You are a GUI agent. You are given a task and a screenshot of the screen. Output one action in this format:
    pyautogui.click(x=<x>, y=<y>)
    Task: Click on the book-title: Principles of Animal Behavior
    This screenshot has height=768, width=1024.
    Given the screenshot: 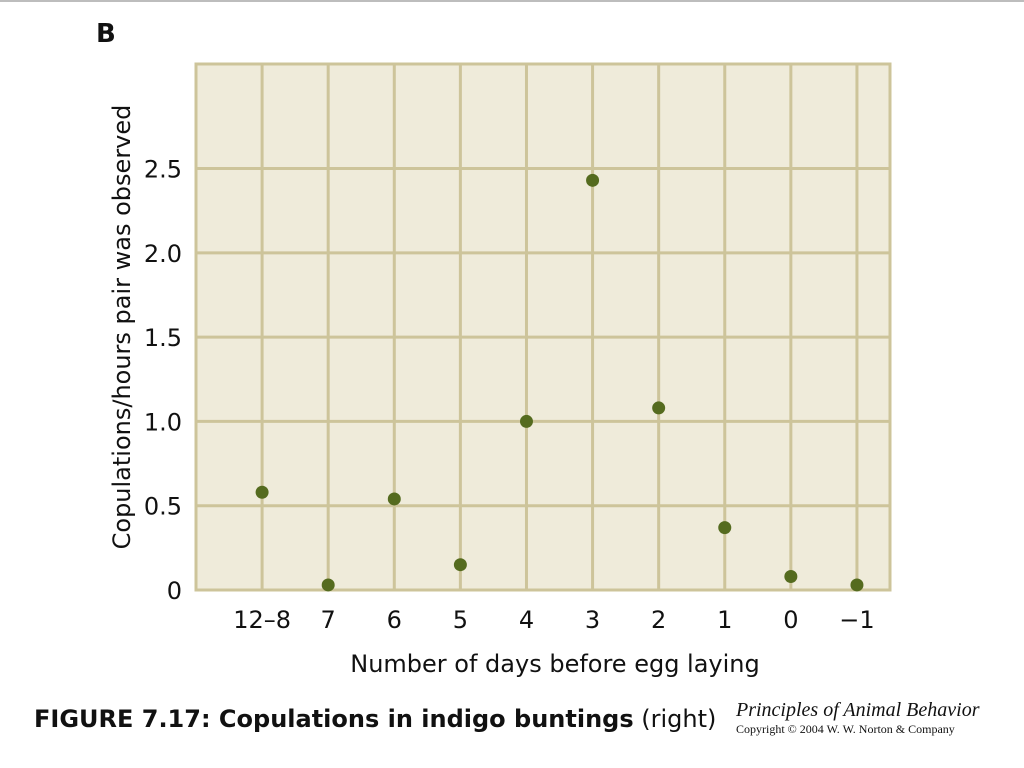 What is the action you would take?
    pyautogui.click(x=858, y=710)
    